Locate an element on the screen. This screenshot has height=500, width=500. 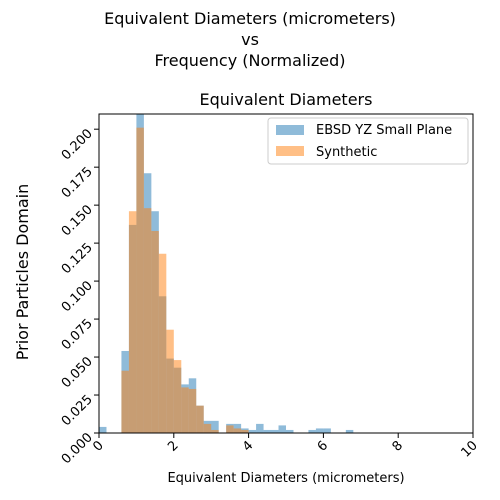
legend-swatch-synthetic is located at coordinates (290, 151).